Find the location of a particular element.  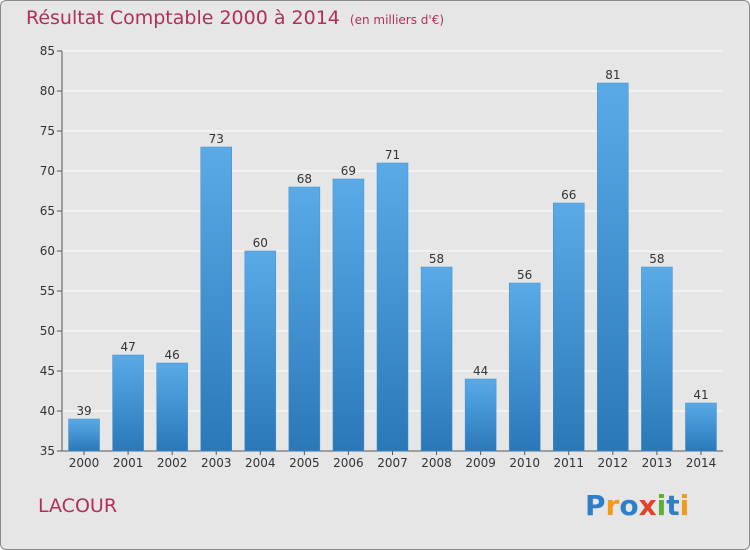

bar-value-label: 56 is located at coordinates (524, 275).